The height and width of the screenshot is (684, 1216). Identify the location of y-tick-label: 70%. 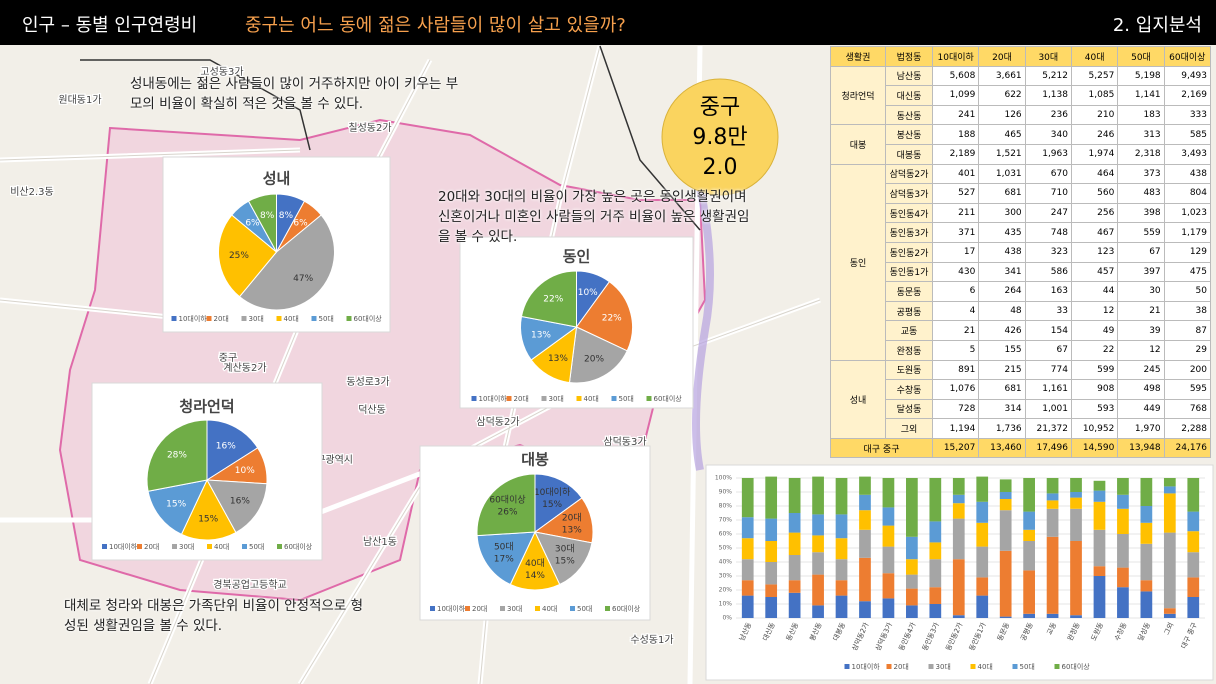
(726, 520).